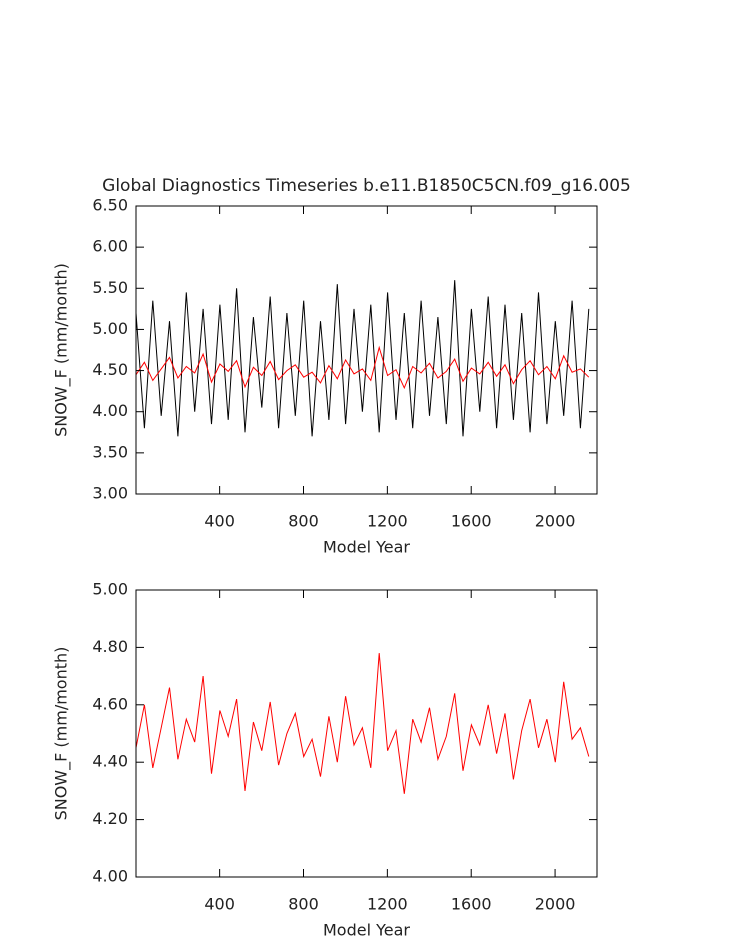  What do you see at coordinates (110, 646) in the screenshot?
I see `y-tick-label: 4.80` at bounding box center [110, 646].